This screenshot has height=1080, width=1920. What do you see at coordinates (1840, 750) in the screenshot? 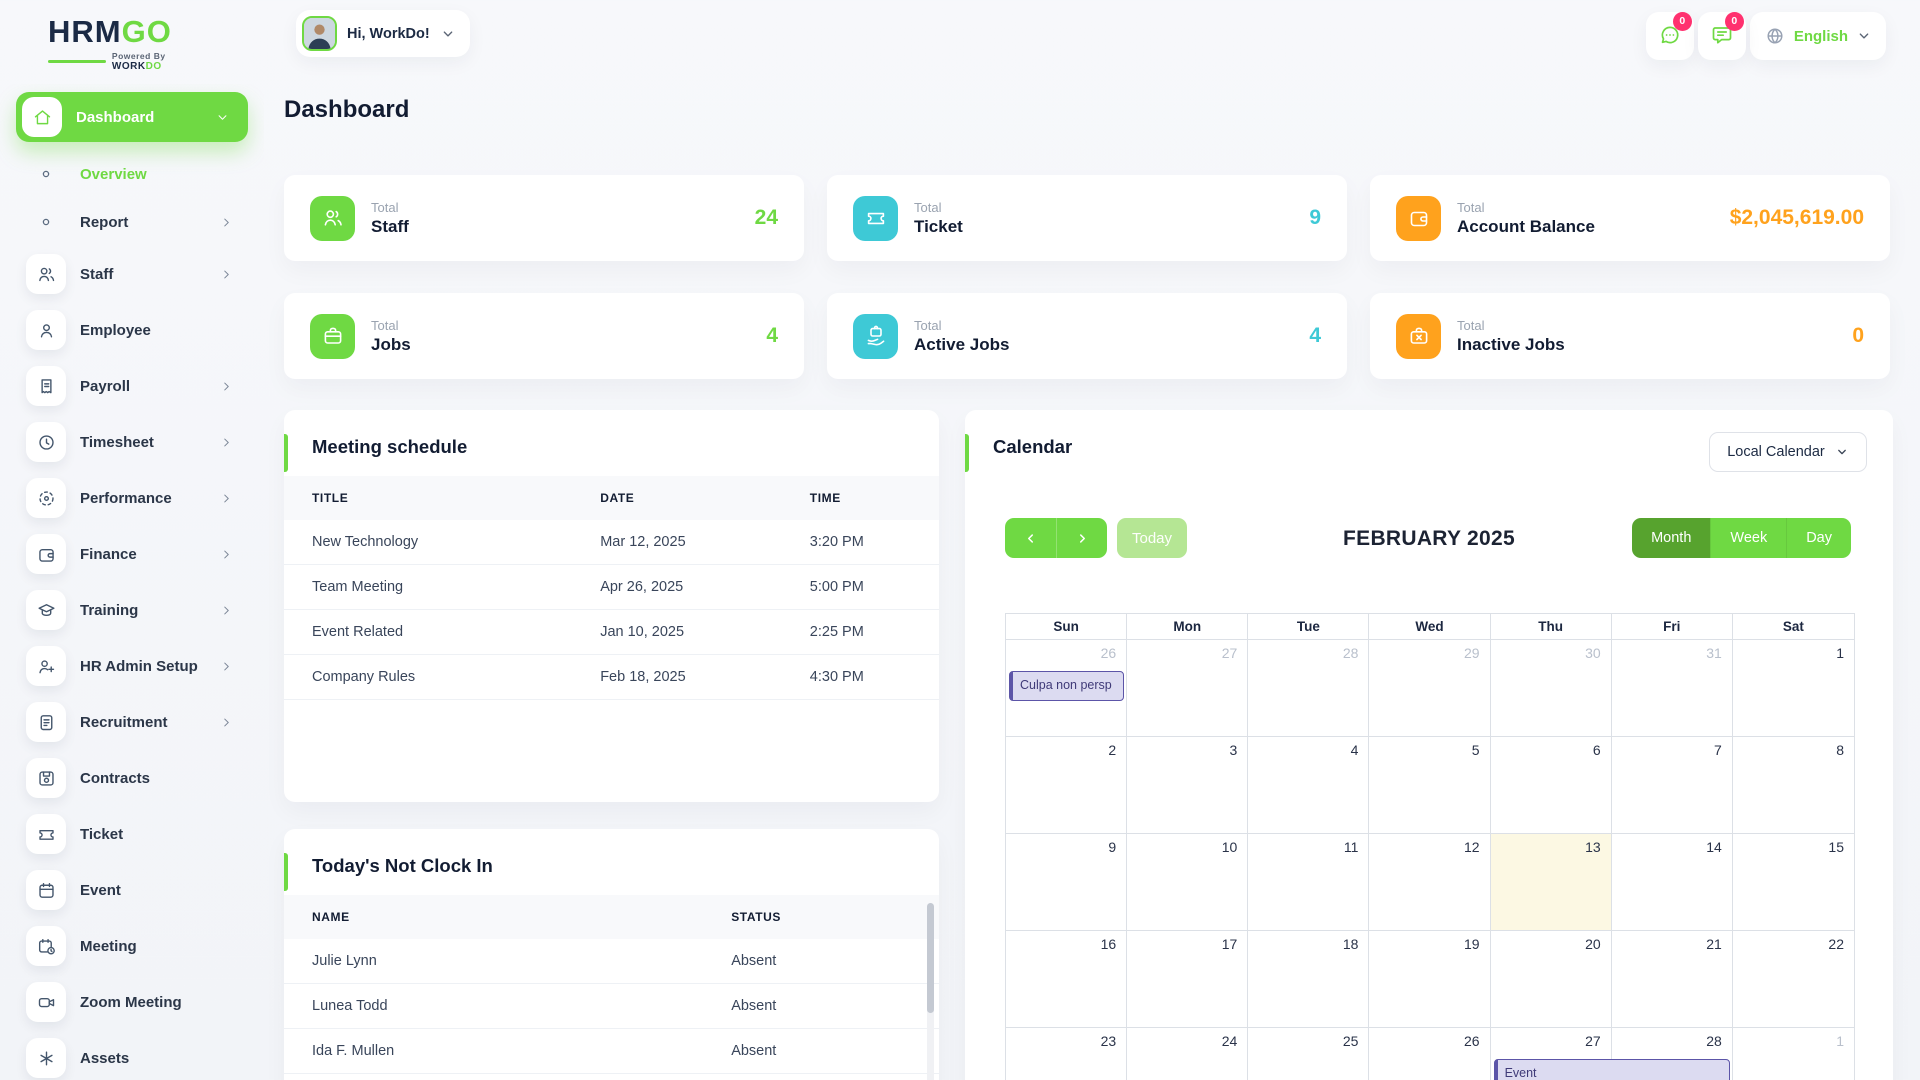
I see `calendar-day-cell: 8` at bounding box center [1840, 750].